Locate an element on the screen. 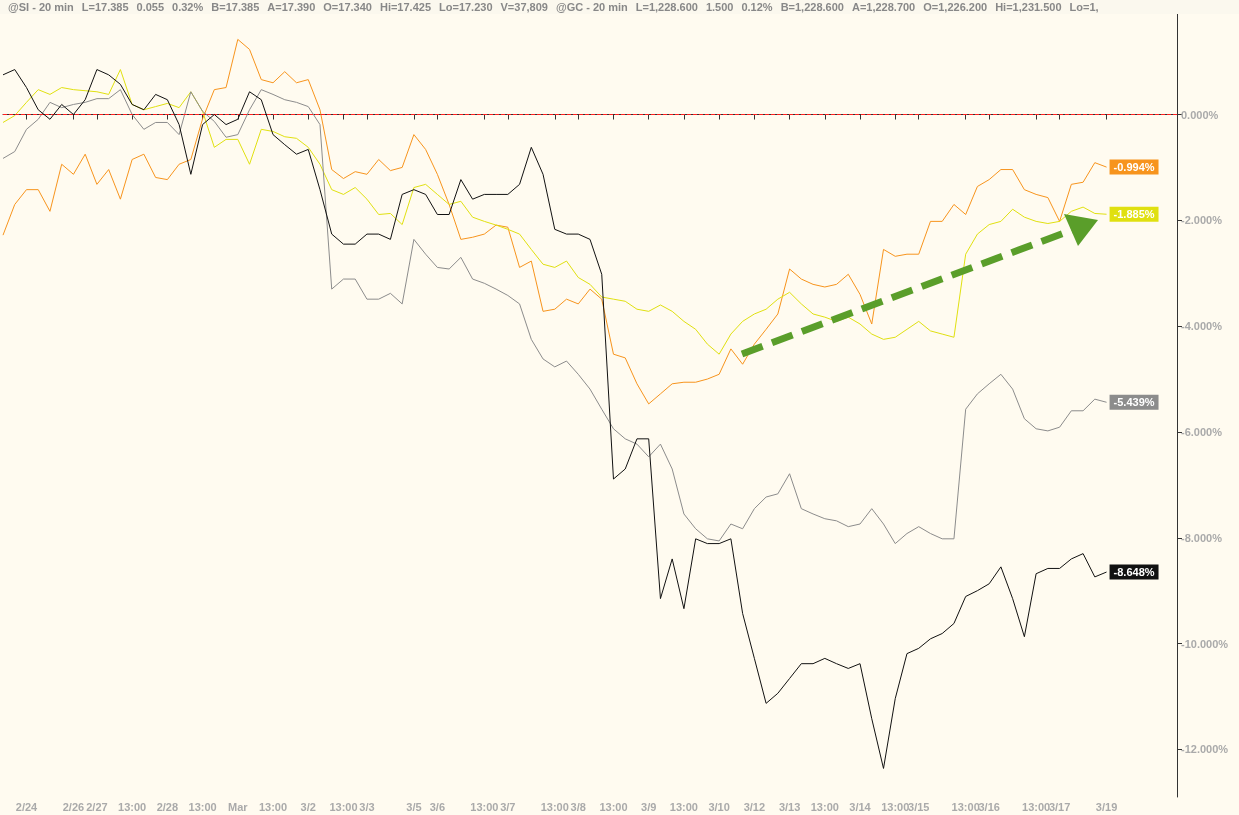  x-tick-label: 3/19 is located at coordinates (1106, 806).